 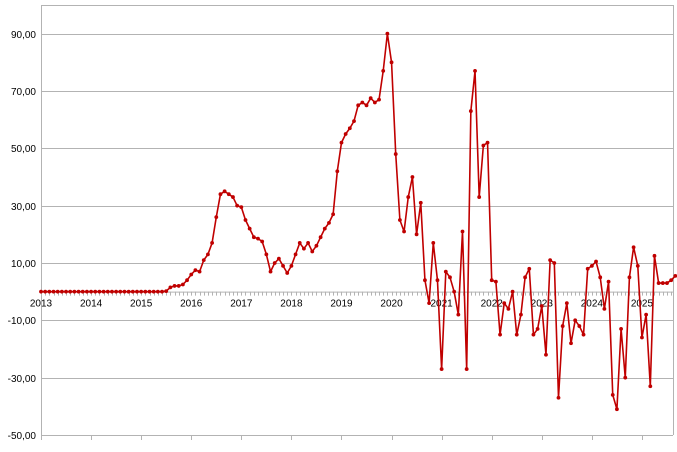 I want to click on y-tick-label: -30,00, so click(x=22, y=379).